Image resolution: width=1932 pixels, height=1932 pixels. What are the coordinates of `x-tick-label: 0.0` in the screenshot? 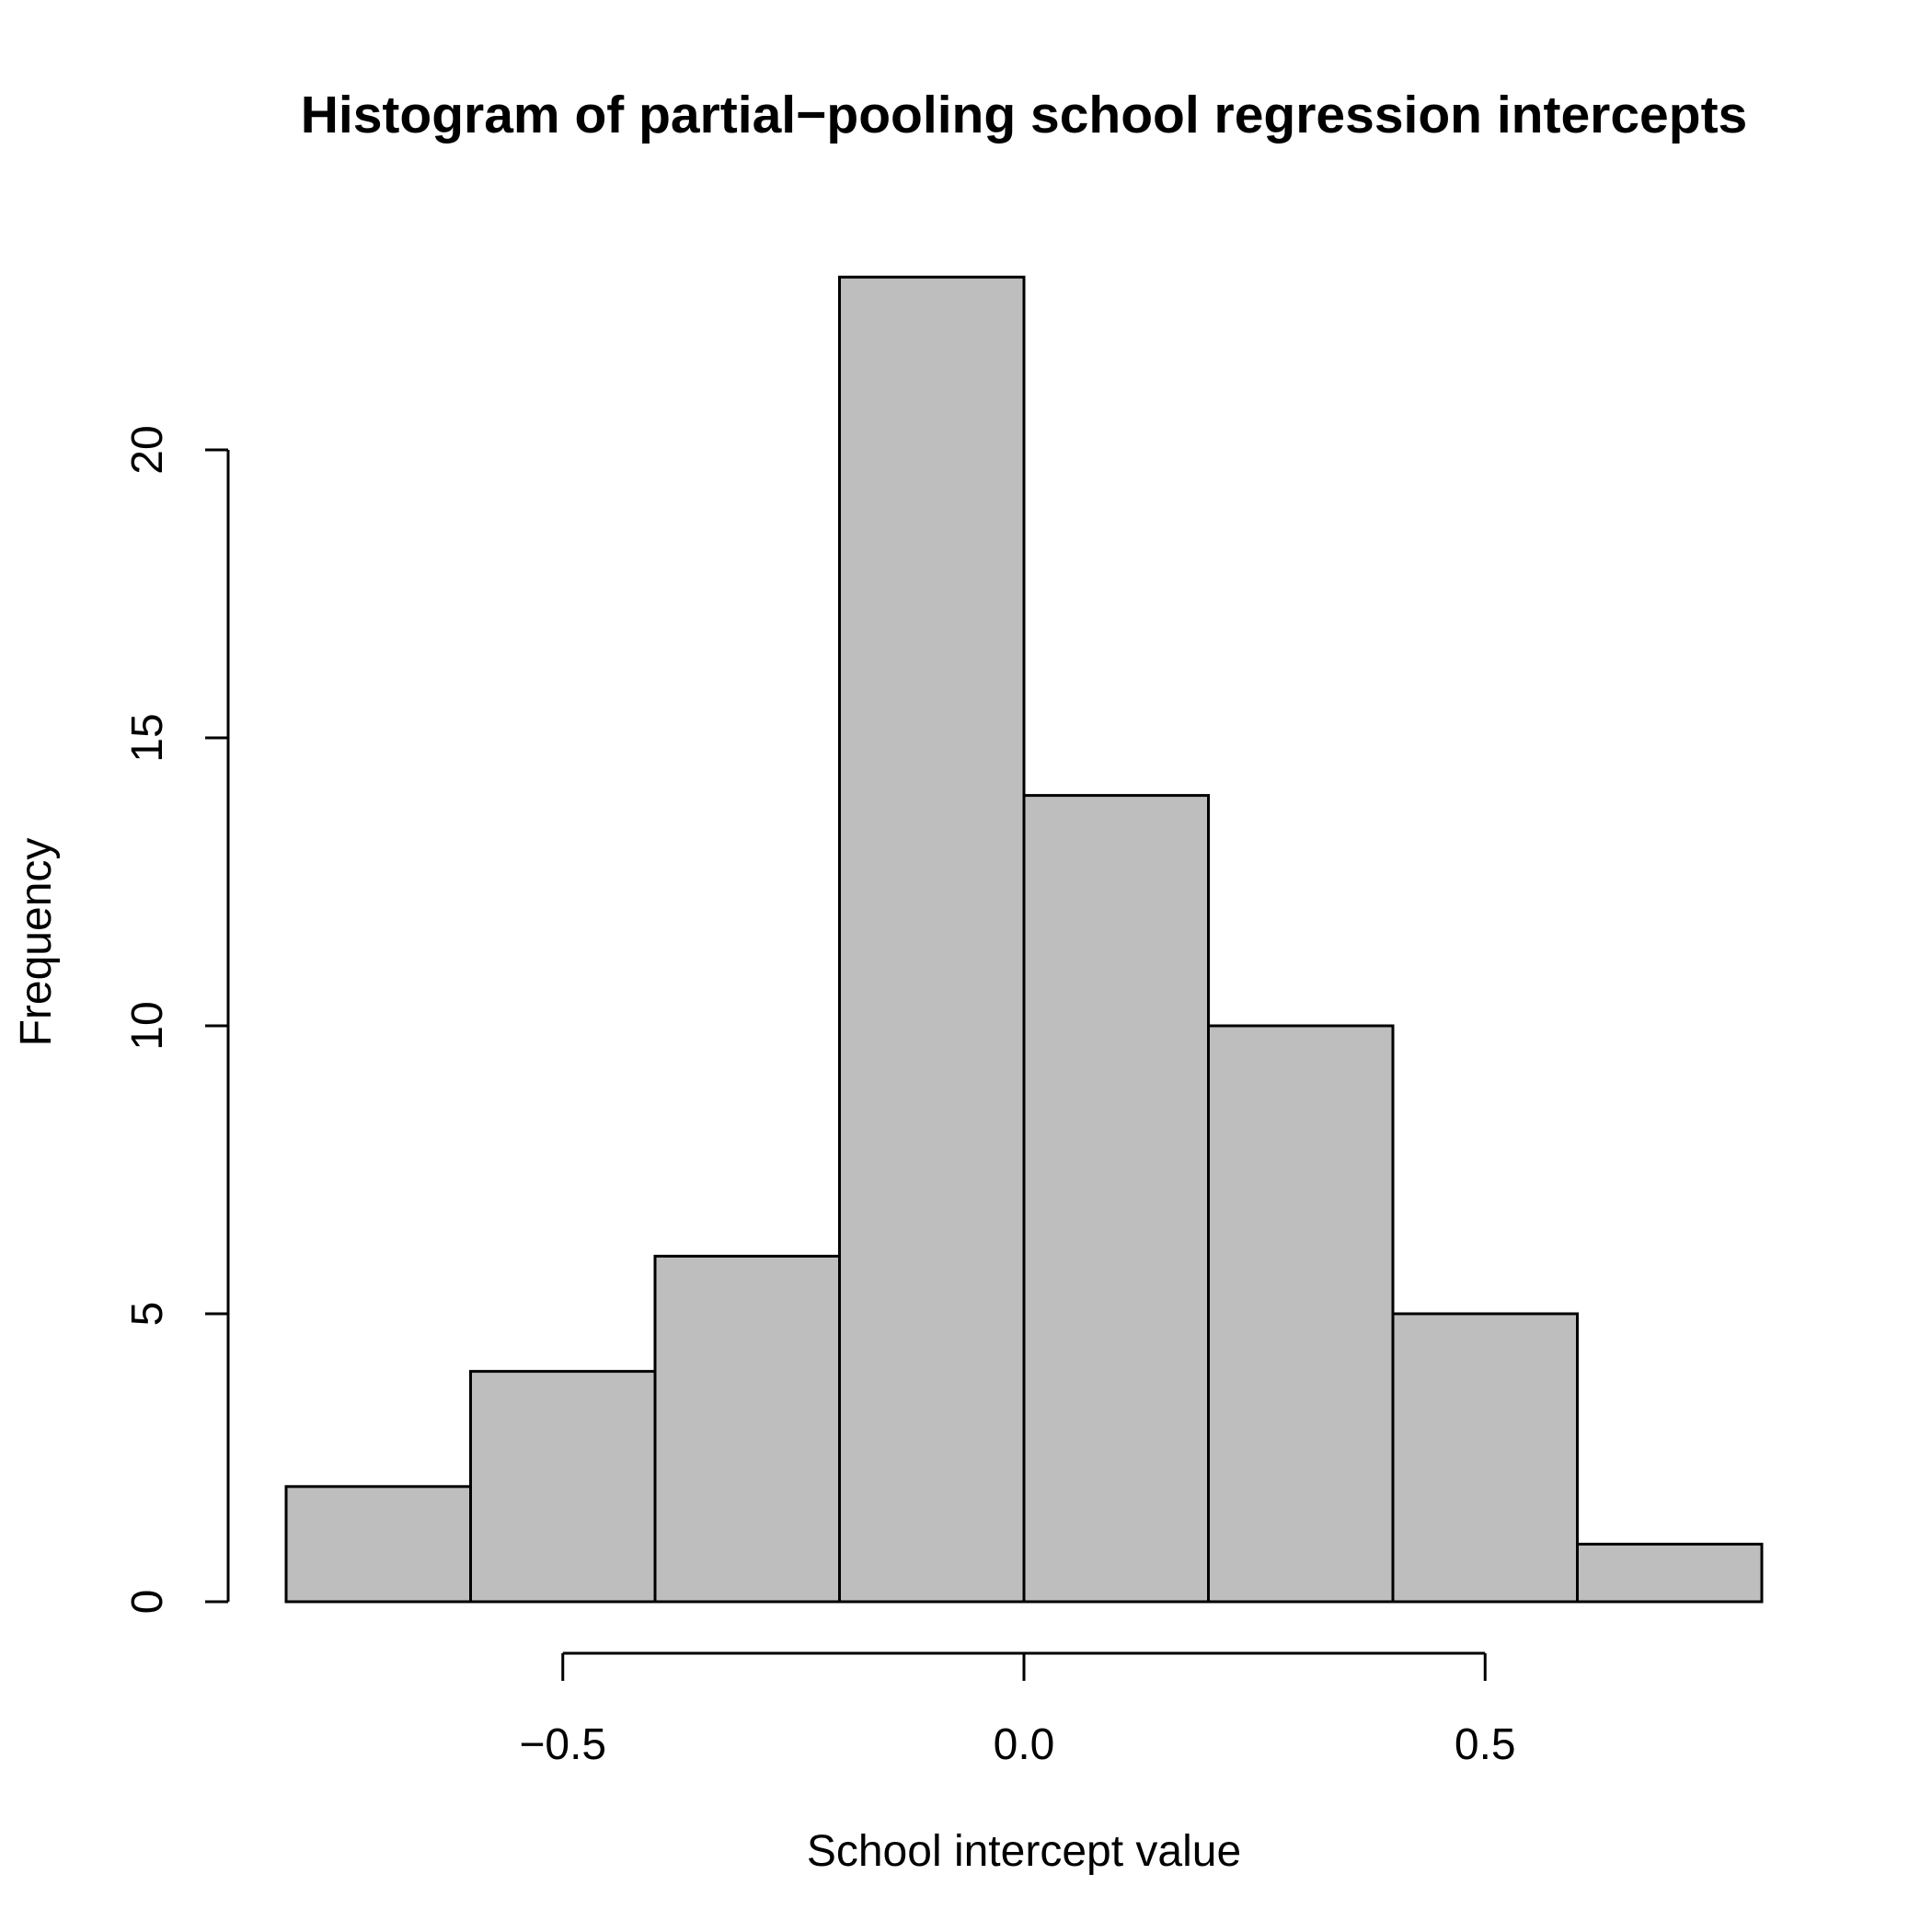 It's located at (1024, 1744).